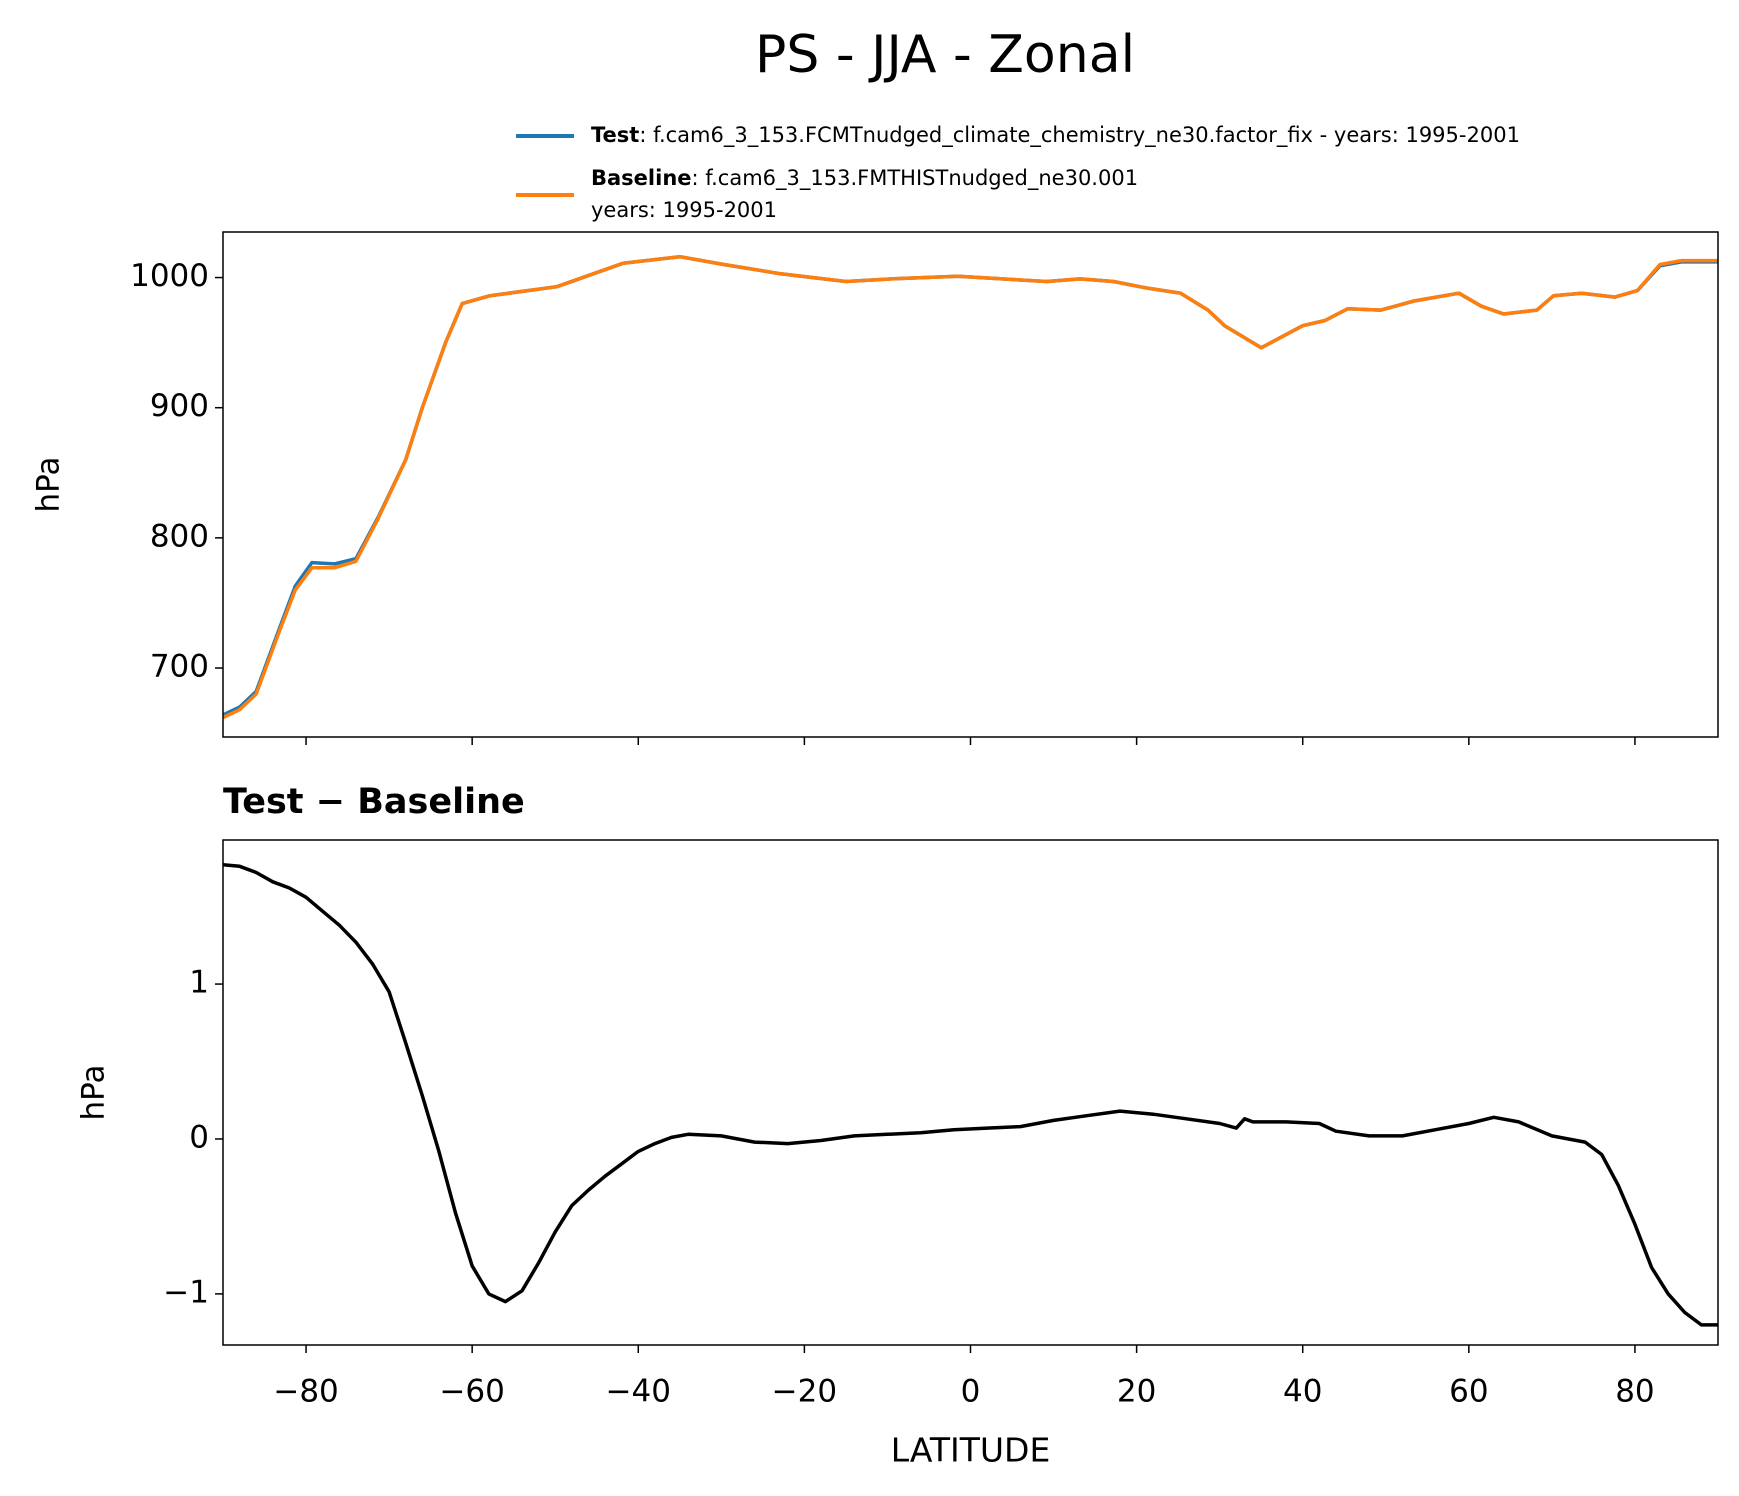 Image resolution: width=1739 pixels, height=1496 pixels. What do you see at coordinates (1634, 1392) in the screenshot?
I see `x-tick-label: 80` at bounding box center [1634, 1392].